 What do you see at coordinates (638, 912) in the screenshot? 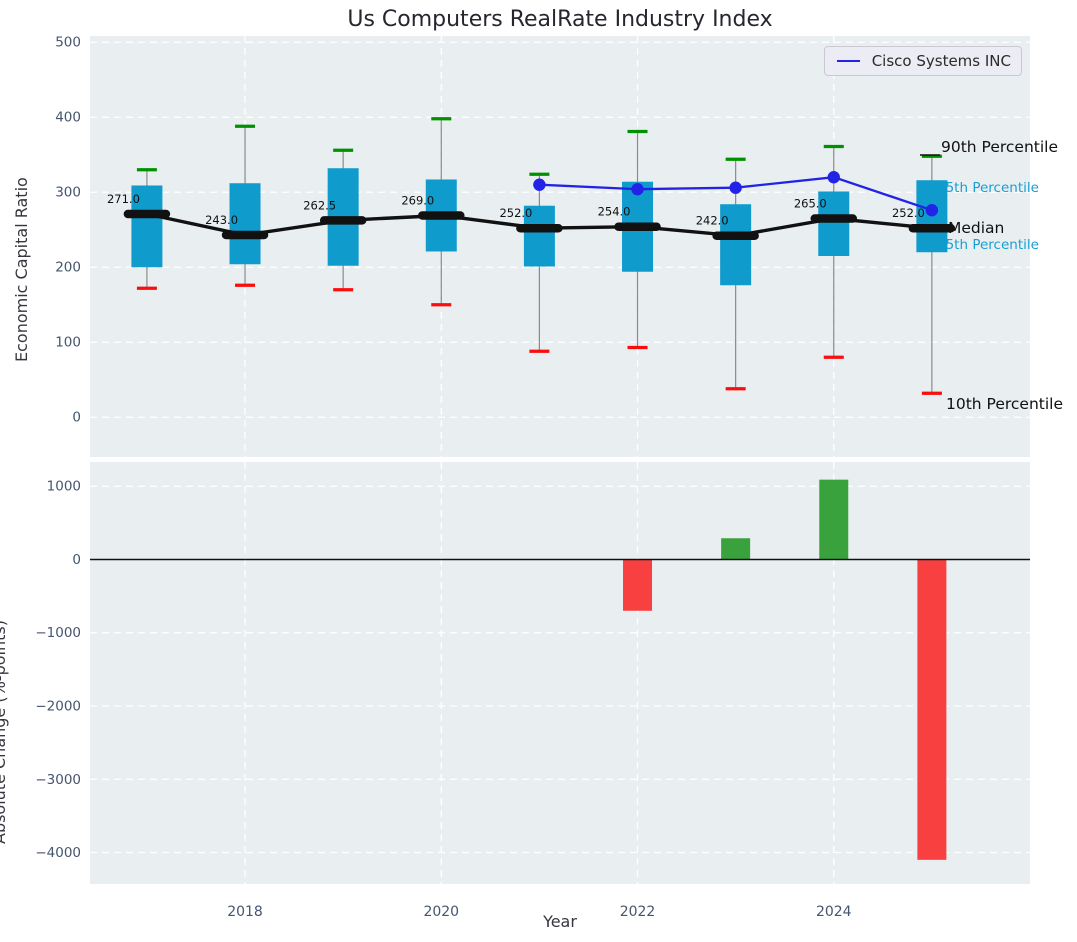
I see `xtick-label: 2022` at bounding box center [638, 912].